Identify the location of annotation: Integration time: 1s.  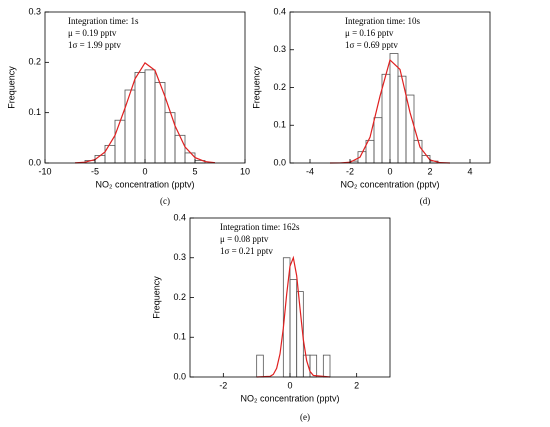
(103, 21).